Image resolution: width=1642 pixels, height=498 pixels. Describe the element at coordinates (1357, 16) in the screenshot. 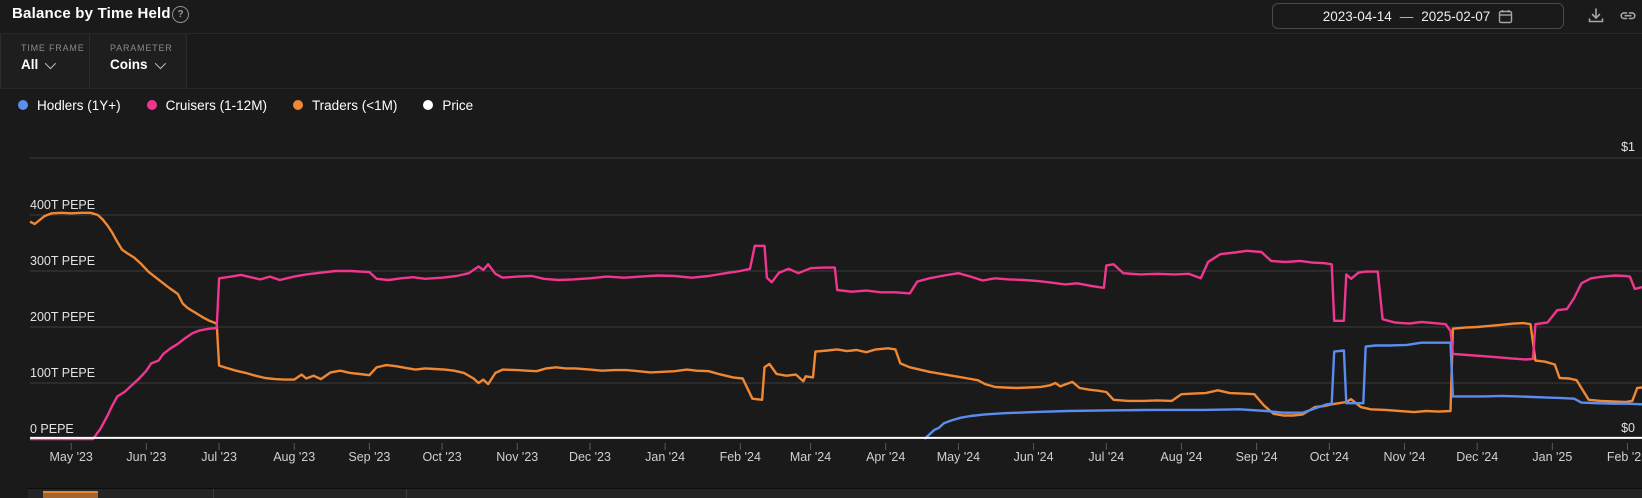

I see `date-range-start: 2023-04-14` at that location.